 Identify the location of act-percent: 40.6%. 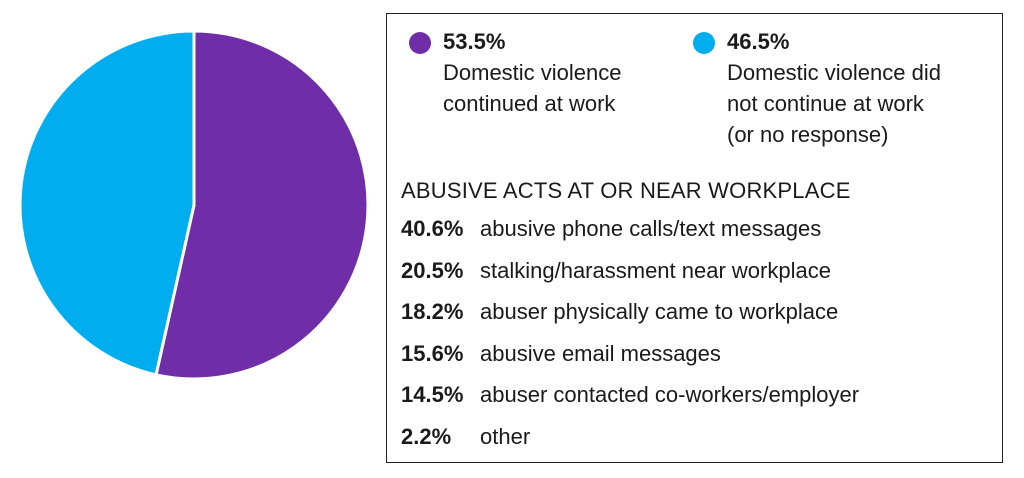
(432, 228).